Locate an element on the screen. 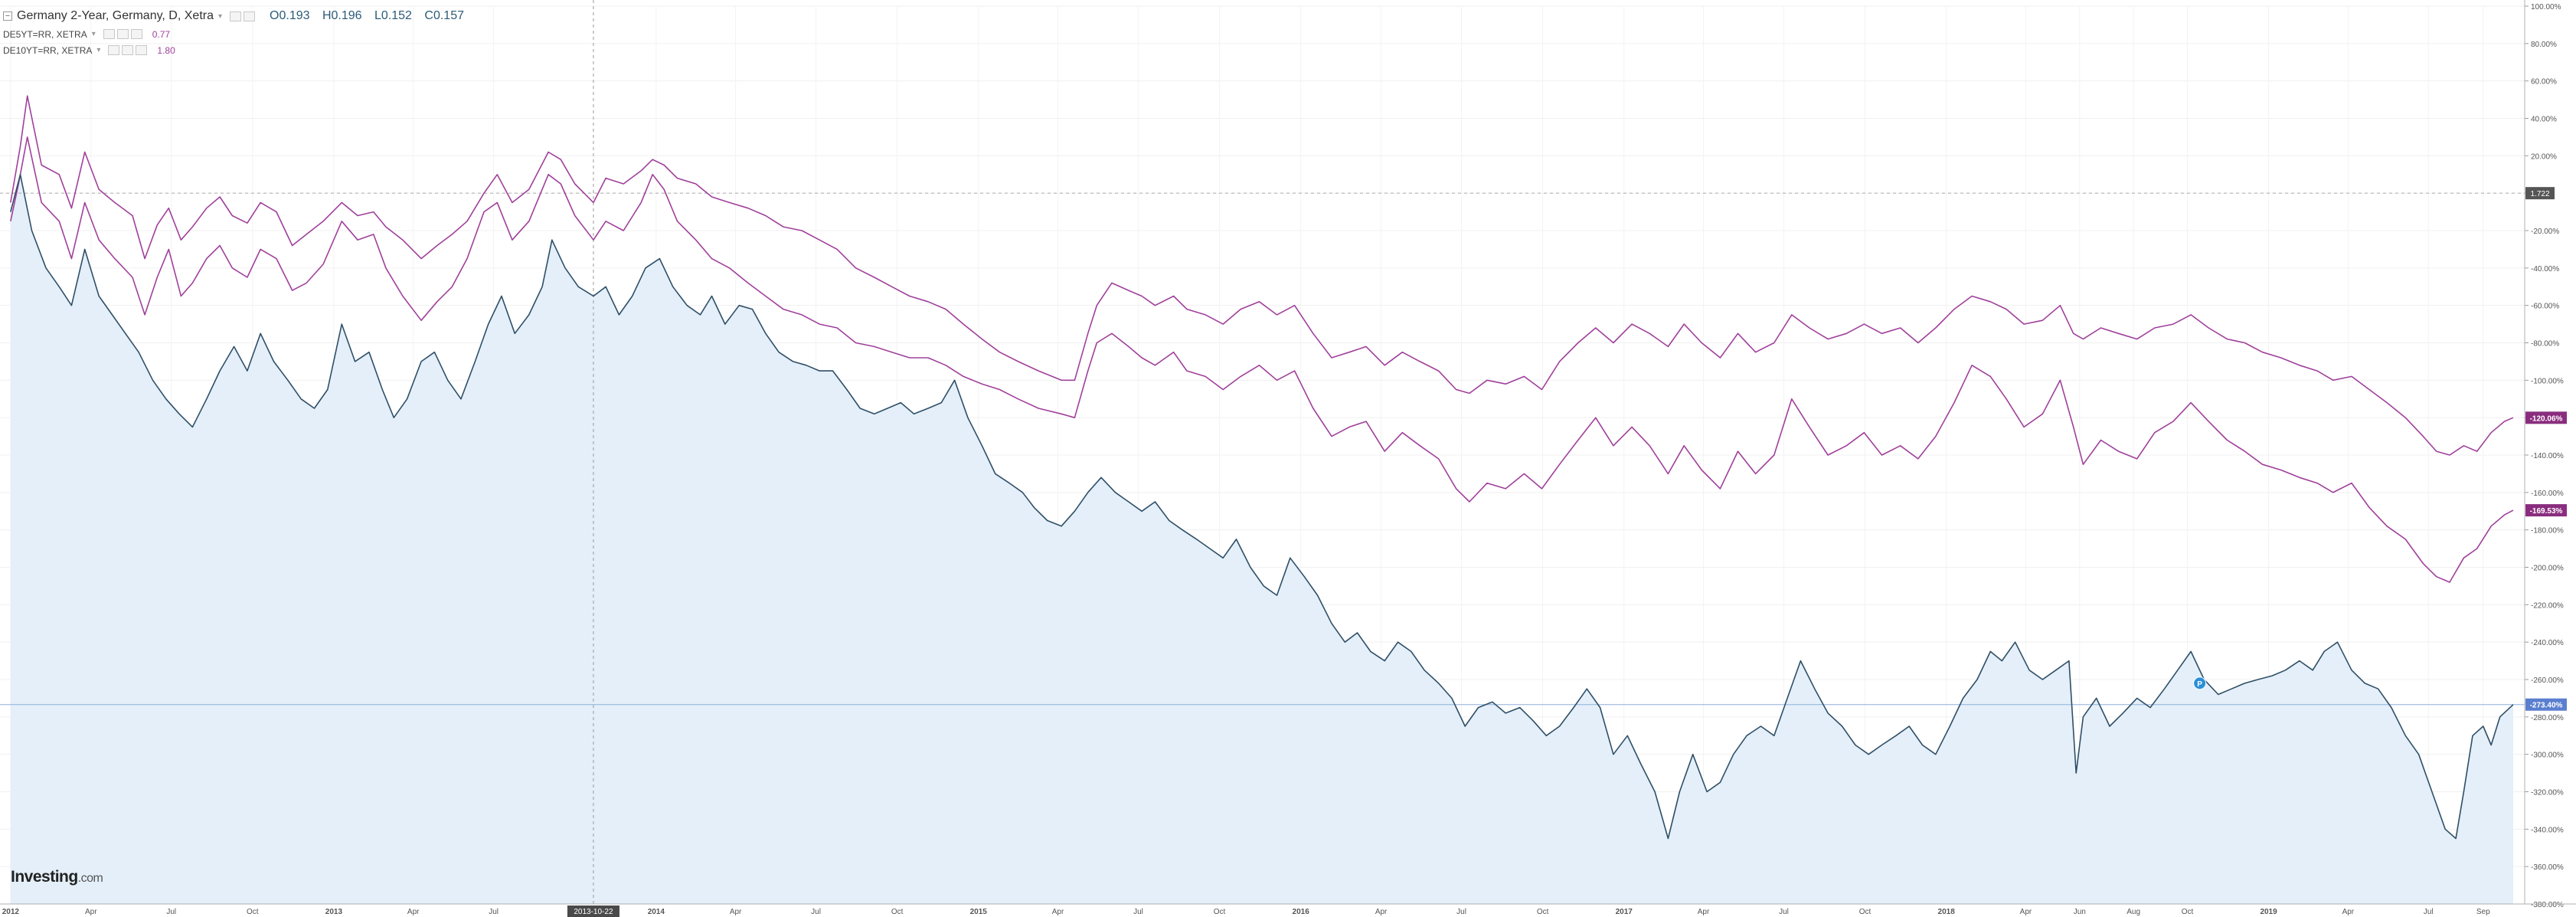 The width and height of the screenshot is (2576, 917). value-labels: 1.722 -120.06% -169.53% -273.40% P is located at coordinates (2380, 449).